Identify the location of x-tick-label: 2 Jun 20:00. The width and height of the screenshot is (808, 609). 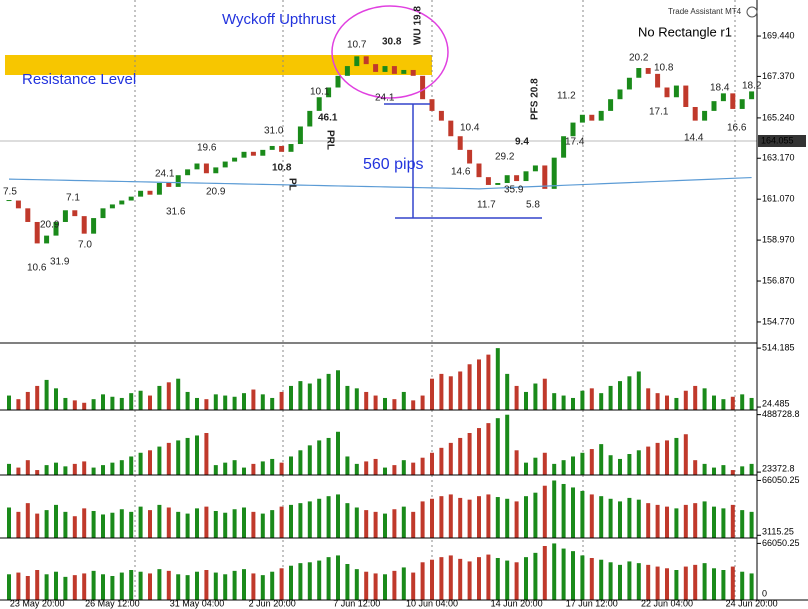
(272, 603).